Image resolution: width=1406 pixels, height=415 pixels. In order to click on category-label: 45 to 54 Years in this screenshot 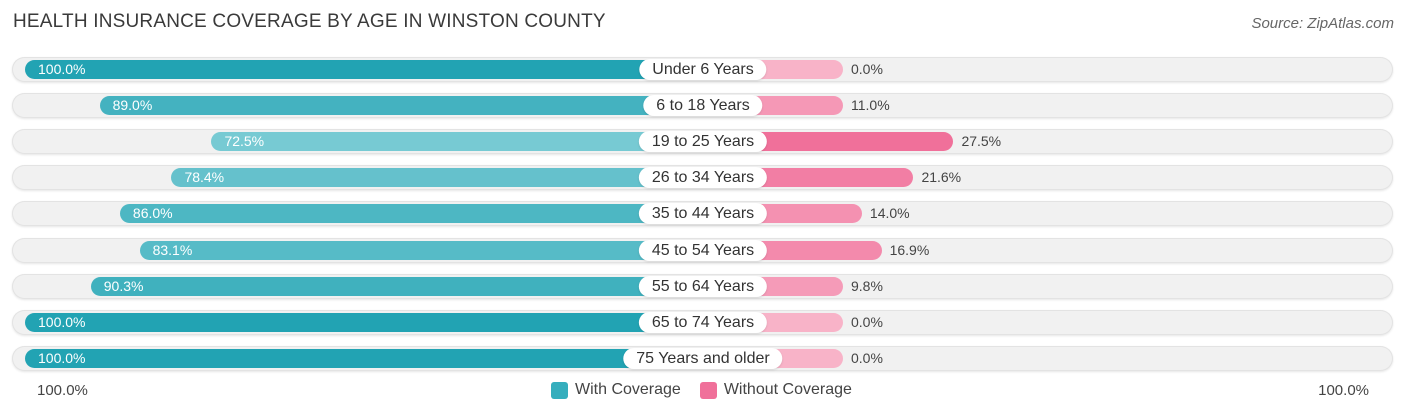, I will do `click(703, 250)`.